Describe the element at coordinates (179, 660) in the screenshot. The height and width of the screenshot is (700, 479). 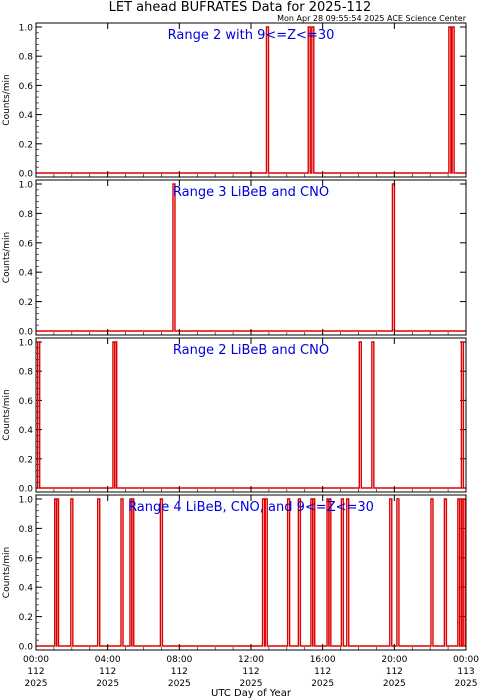
I see `x-tick-label: 08:00` at that location.